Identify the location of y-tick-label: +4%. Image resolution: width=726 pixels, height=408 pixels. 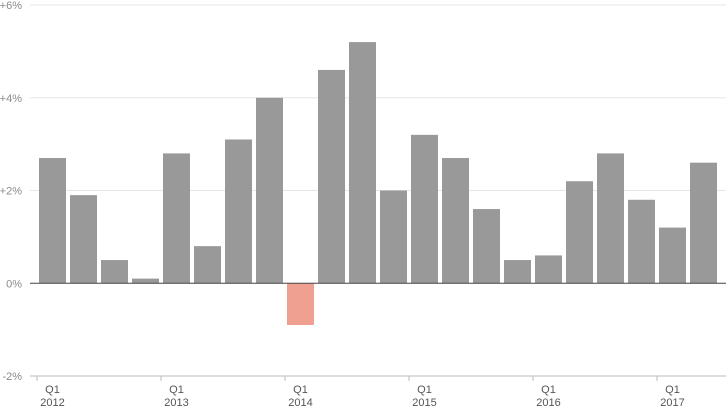
(11, 99).